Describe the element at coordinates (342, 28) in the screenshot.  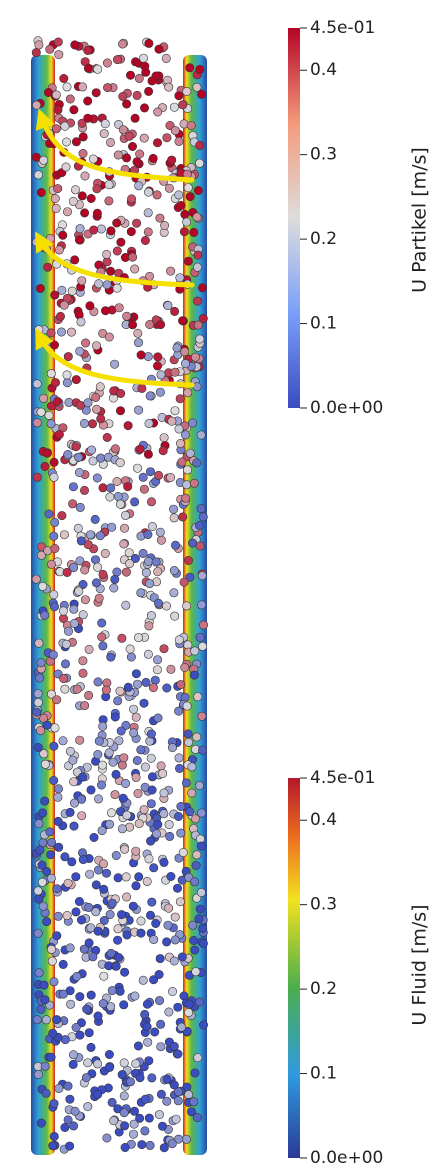
I see `tick-label: 4.5e-01` at that location.